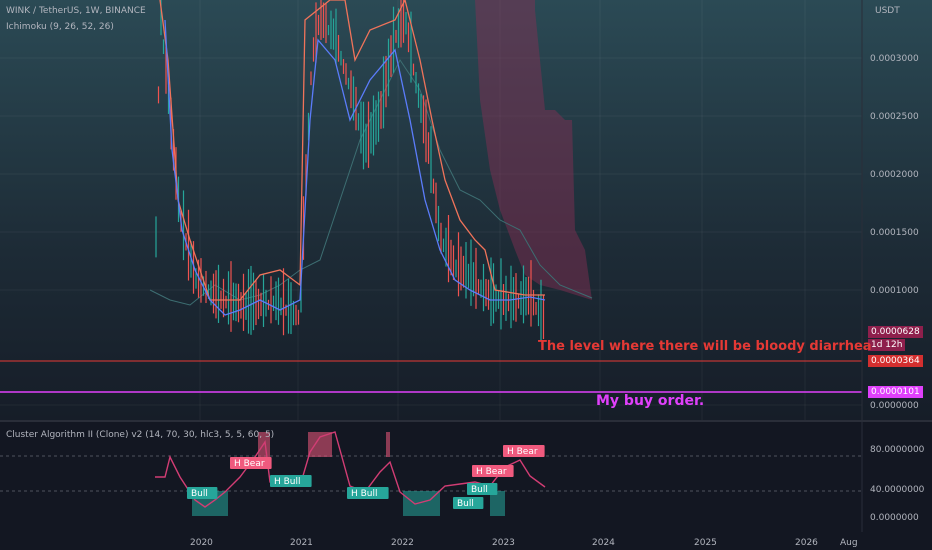 The width and height of the screenshot is (932, 550). I want to click on ichimoku-cloud, so click(533, 150).